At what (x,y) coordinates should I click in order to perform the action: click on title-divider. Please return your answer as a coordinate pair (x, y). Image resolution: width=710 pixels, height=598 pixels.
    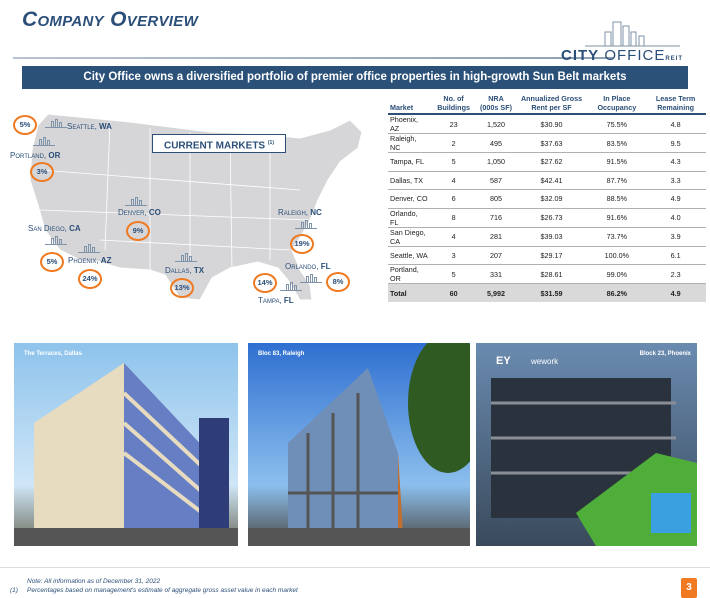
    Looking at the image, I should click on (313, 58).